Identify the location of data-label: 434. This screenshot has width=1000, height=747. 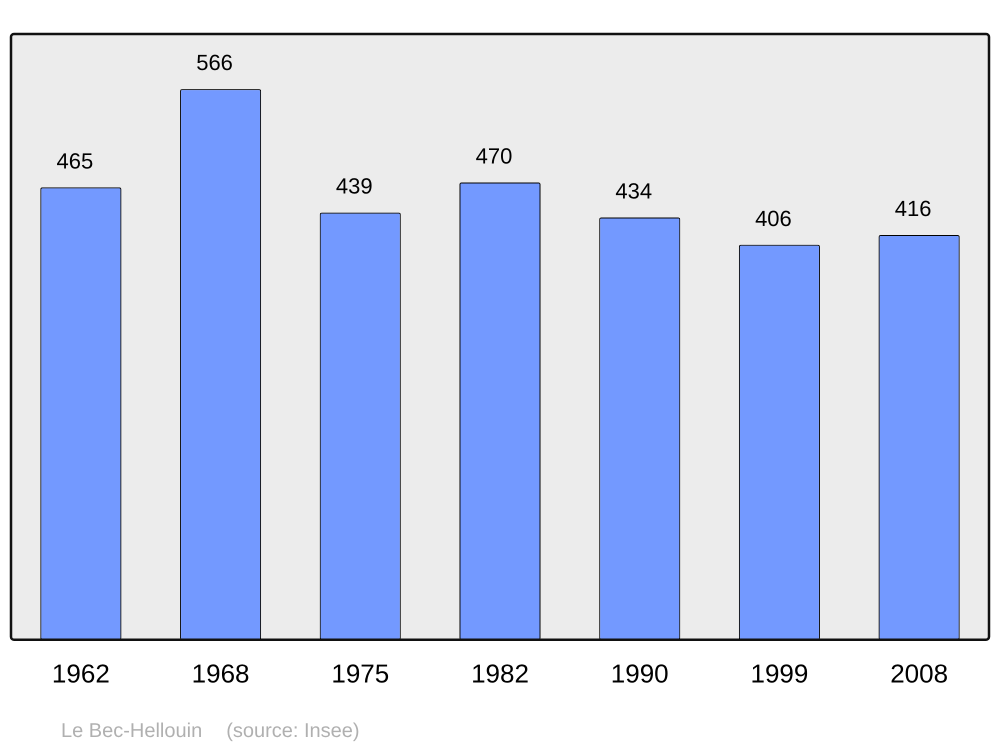
(633, 191).